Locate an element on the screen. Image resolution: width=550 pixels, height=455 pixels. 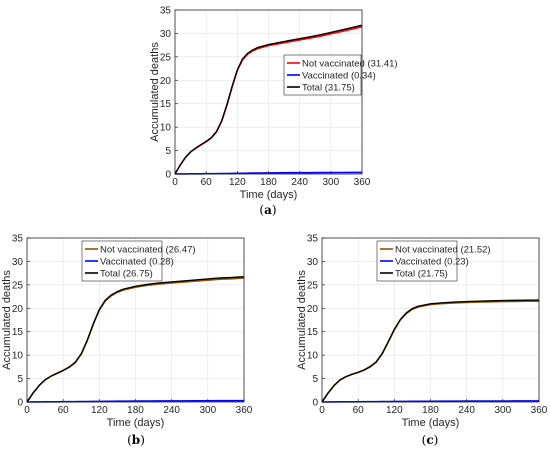
legend-label: Vaccinated (0.28) is located at coordinates (137, 261).